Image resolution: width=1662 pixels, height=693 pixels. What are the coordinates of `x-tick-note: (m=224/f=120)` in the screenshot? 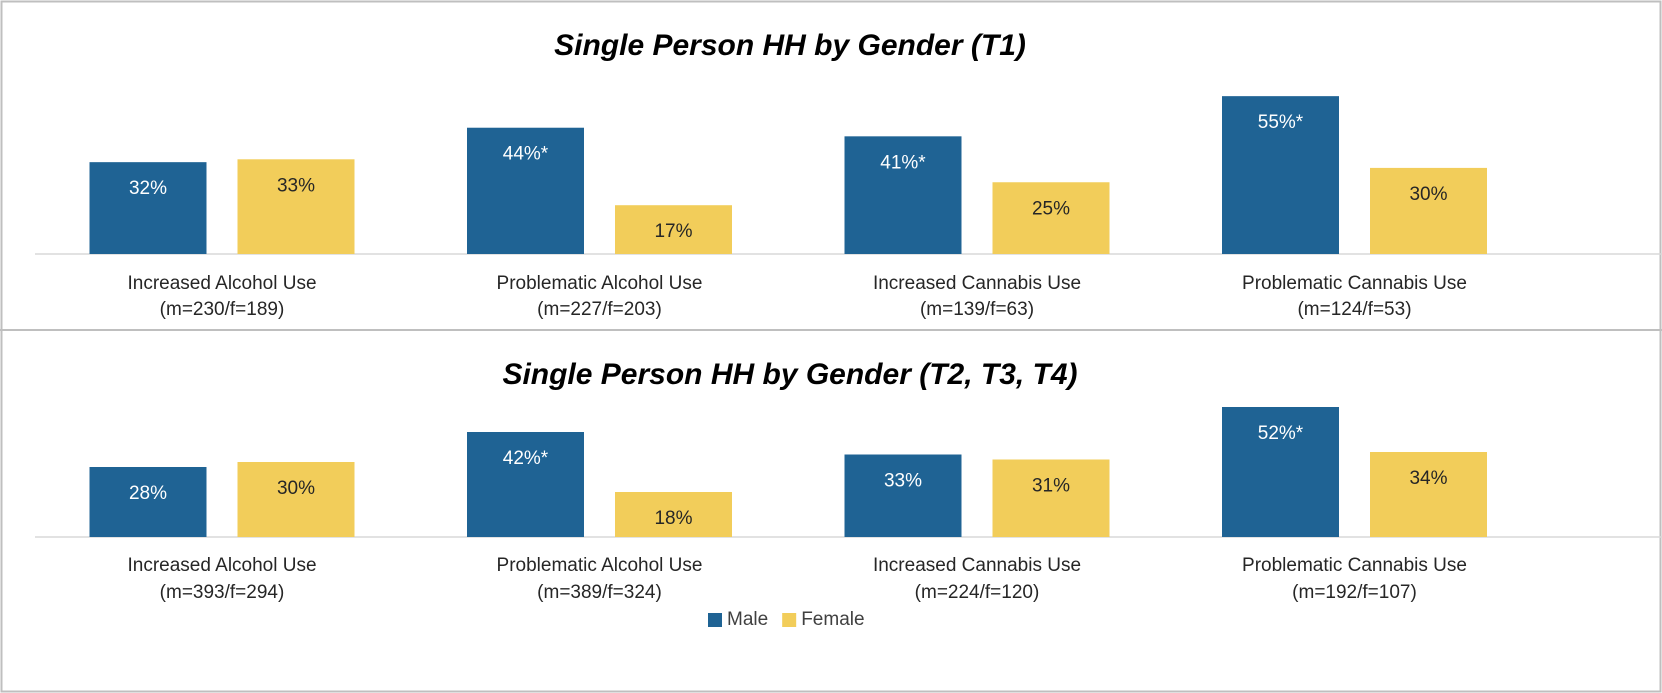 It's located at (977, 592).